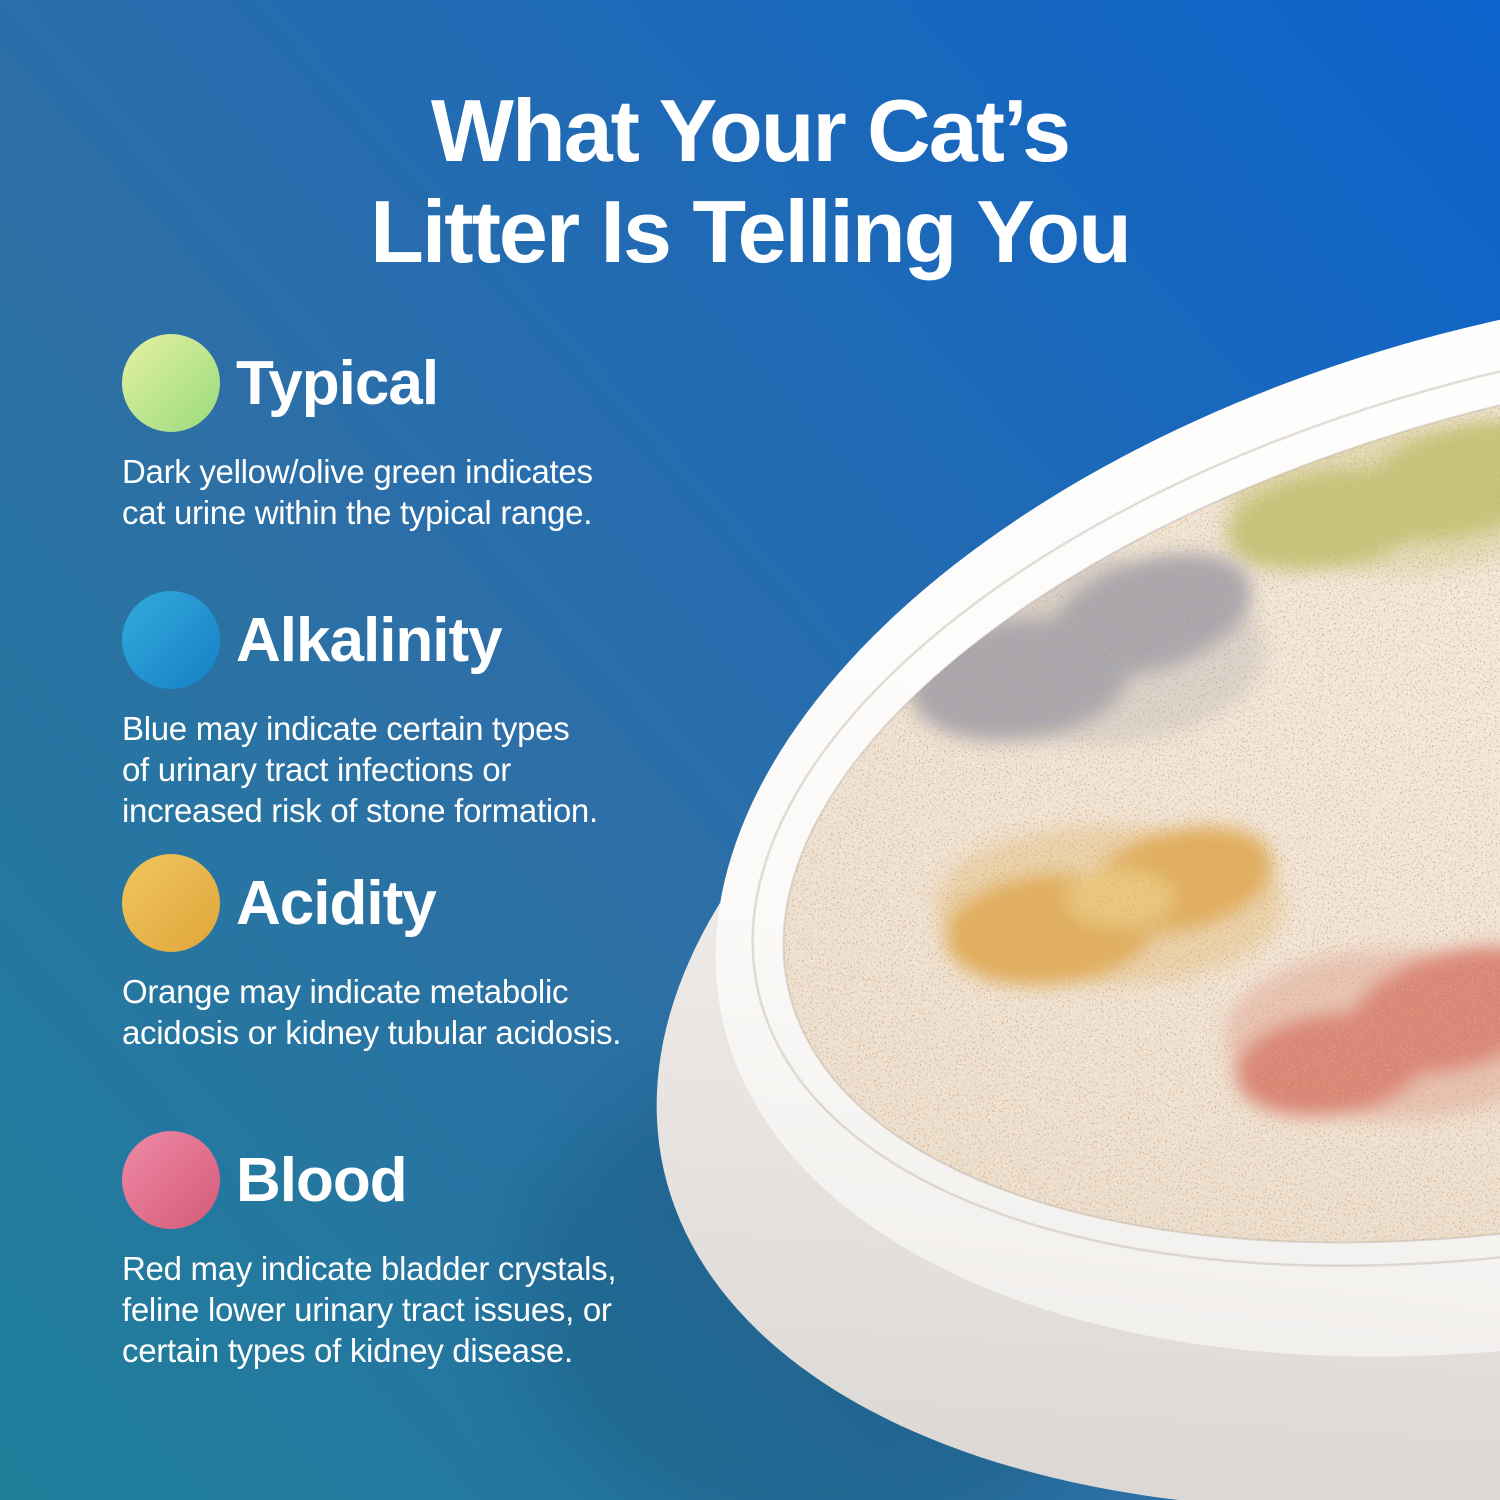 This screenshot has width=1500, height=1500. I want to click on text-line: acidosis or kidney tubular acidosis., so click(372, 1032).